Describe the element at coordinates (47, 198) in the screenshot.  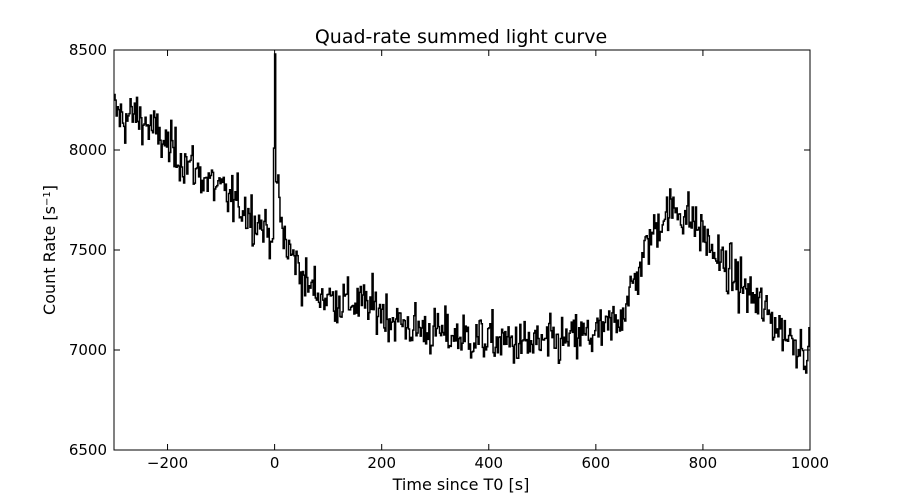
I see `y-axis-label-sup: −1` at that location.